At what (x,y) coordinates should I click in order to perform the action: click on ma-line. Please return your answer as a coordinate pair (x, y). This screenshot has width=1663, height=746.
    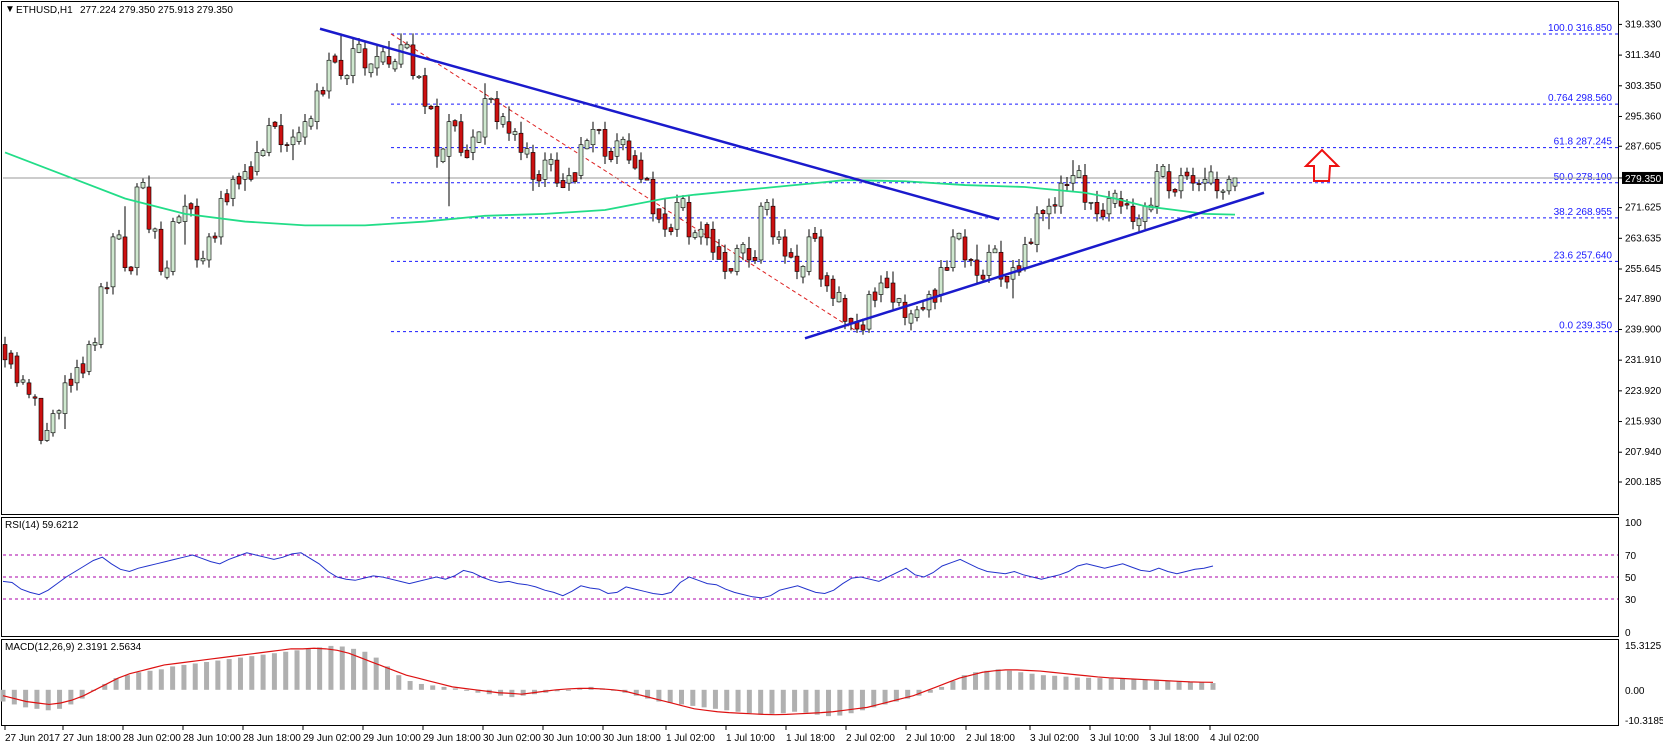
    Looking at the image, I should click on (620, 189).